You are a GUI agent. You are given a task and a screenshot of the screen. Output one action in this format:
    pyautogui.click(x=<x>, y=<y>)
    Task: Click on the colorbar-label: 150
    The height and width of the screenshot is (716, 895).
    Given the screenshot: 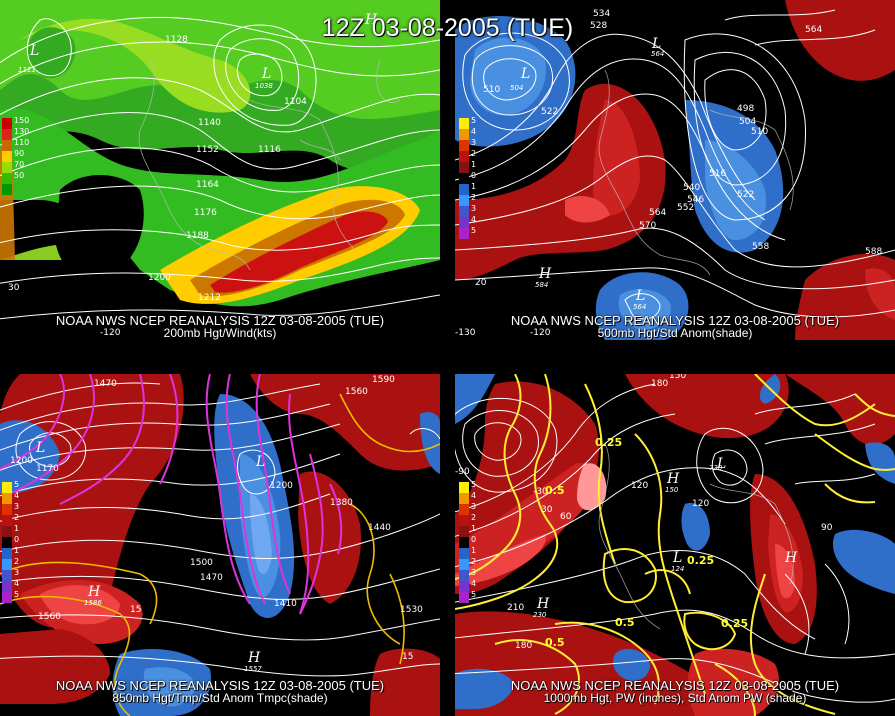 What is the action you would take?
    pyautogui.click(x=22, y=120)
    